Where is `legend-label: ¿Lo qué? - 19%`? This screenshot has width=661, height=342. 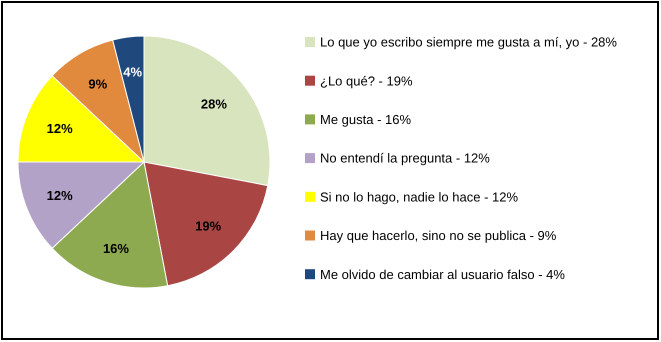
legend-label: ¿Lo qué? - 19% is located at coordinates (366, 80).